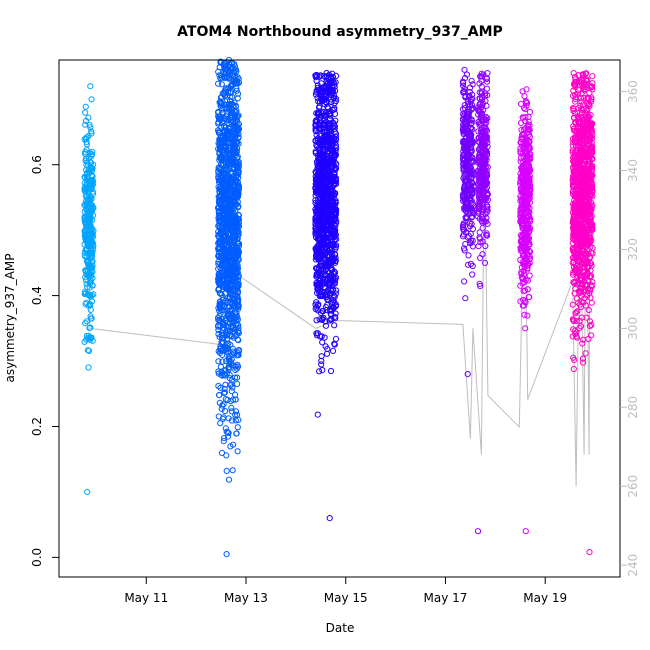  What do you see at coordinates (37, 557) in the screenshot?
I see `y-tick-label: 0.0` at bounding box center [37, 557].